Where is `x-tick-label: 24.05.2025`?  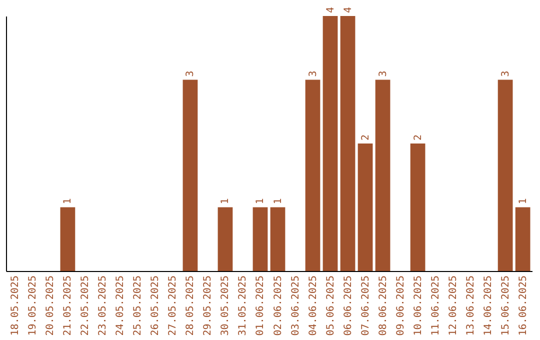 x-tick-label: 24.05.2025 is located at coordinates (120, 306).